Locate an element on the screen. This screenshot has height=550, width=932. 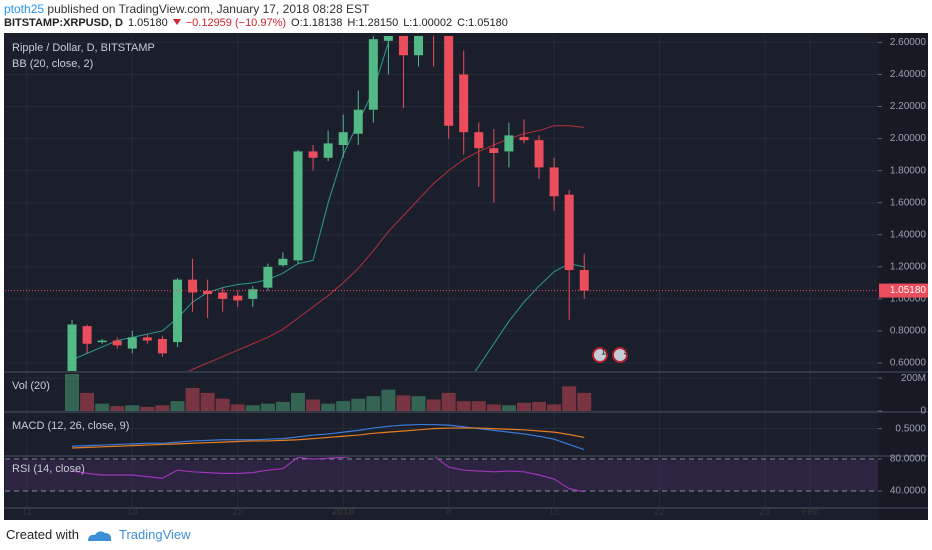
event-label: 10 is located at coordinates (606, 351).